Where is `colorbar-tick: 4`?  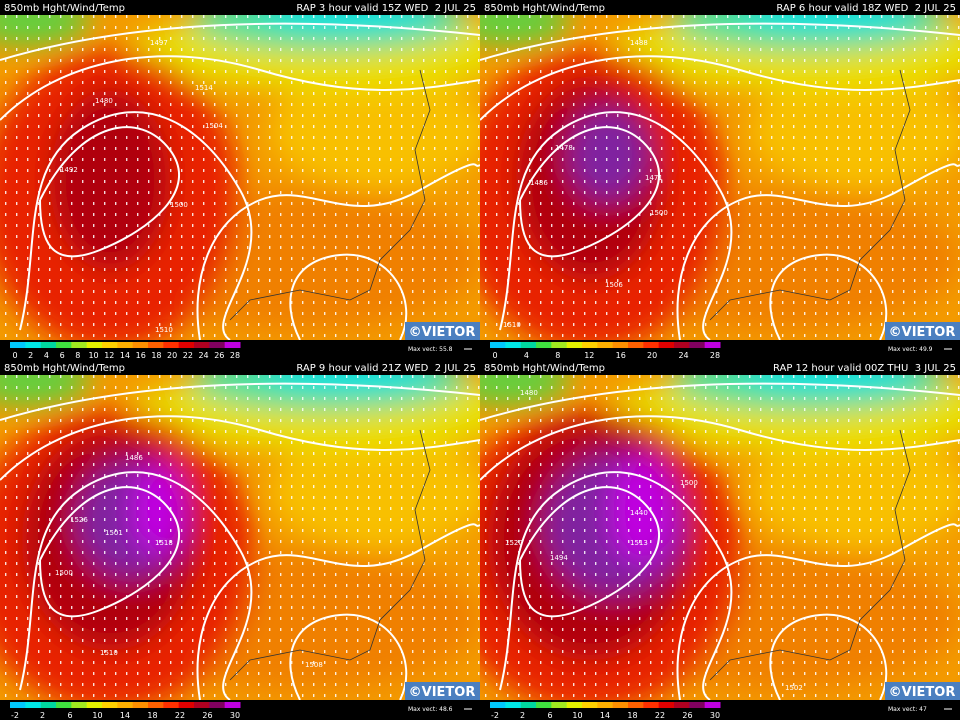 colorbar-tick: 4 is located at coordinates (46, 355).